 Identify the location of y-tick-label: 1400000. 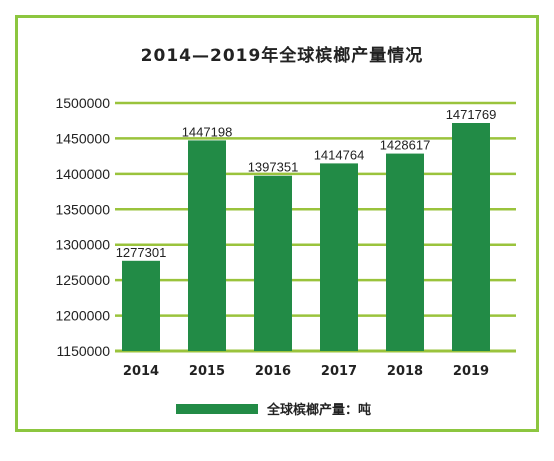
(82, 174).